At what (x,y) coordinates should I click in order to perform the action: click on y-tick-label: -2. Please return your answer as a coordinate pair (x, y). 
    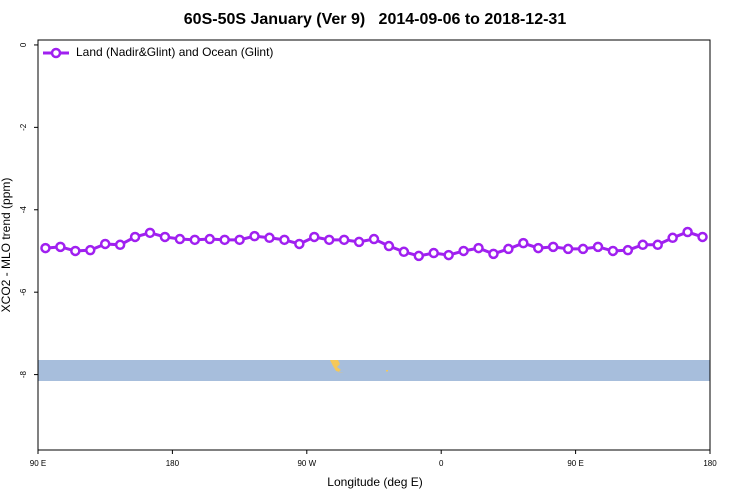
    Looking at the image, I should click on (23, 127).